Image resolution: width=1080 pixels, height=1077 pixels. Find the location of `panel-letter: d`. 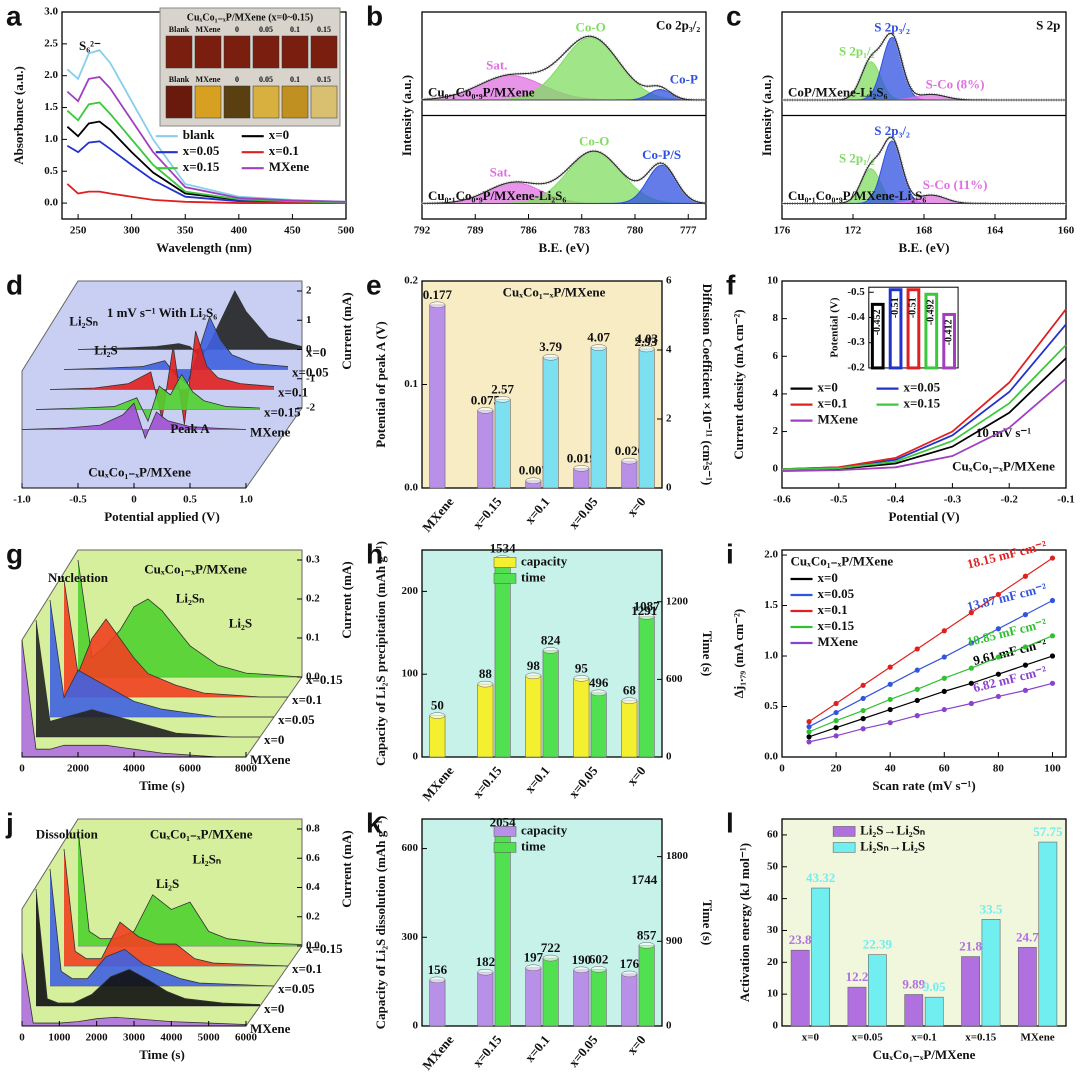

panel-letter: d is located at coordinates (14, 284).